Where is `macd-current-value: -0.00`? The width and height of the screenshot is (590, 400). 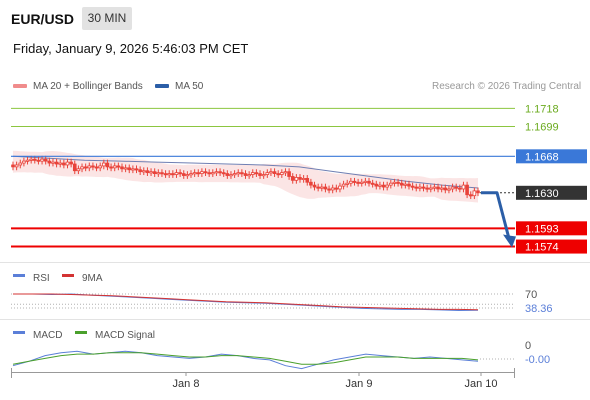
macd-current-value: -0.00 is located at coordinates (537, 360).